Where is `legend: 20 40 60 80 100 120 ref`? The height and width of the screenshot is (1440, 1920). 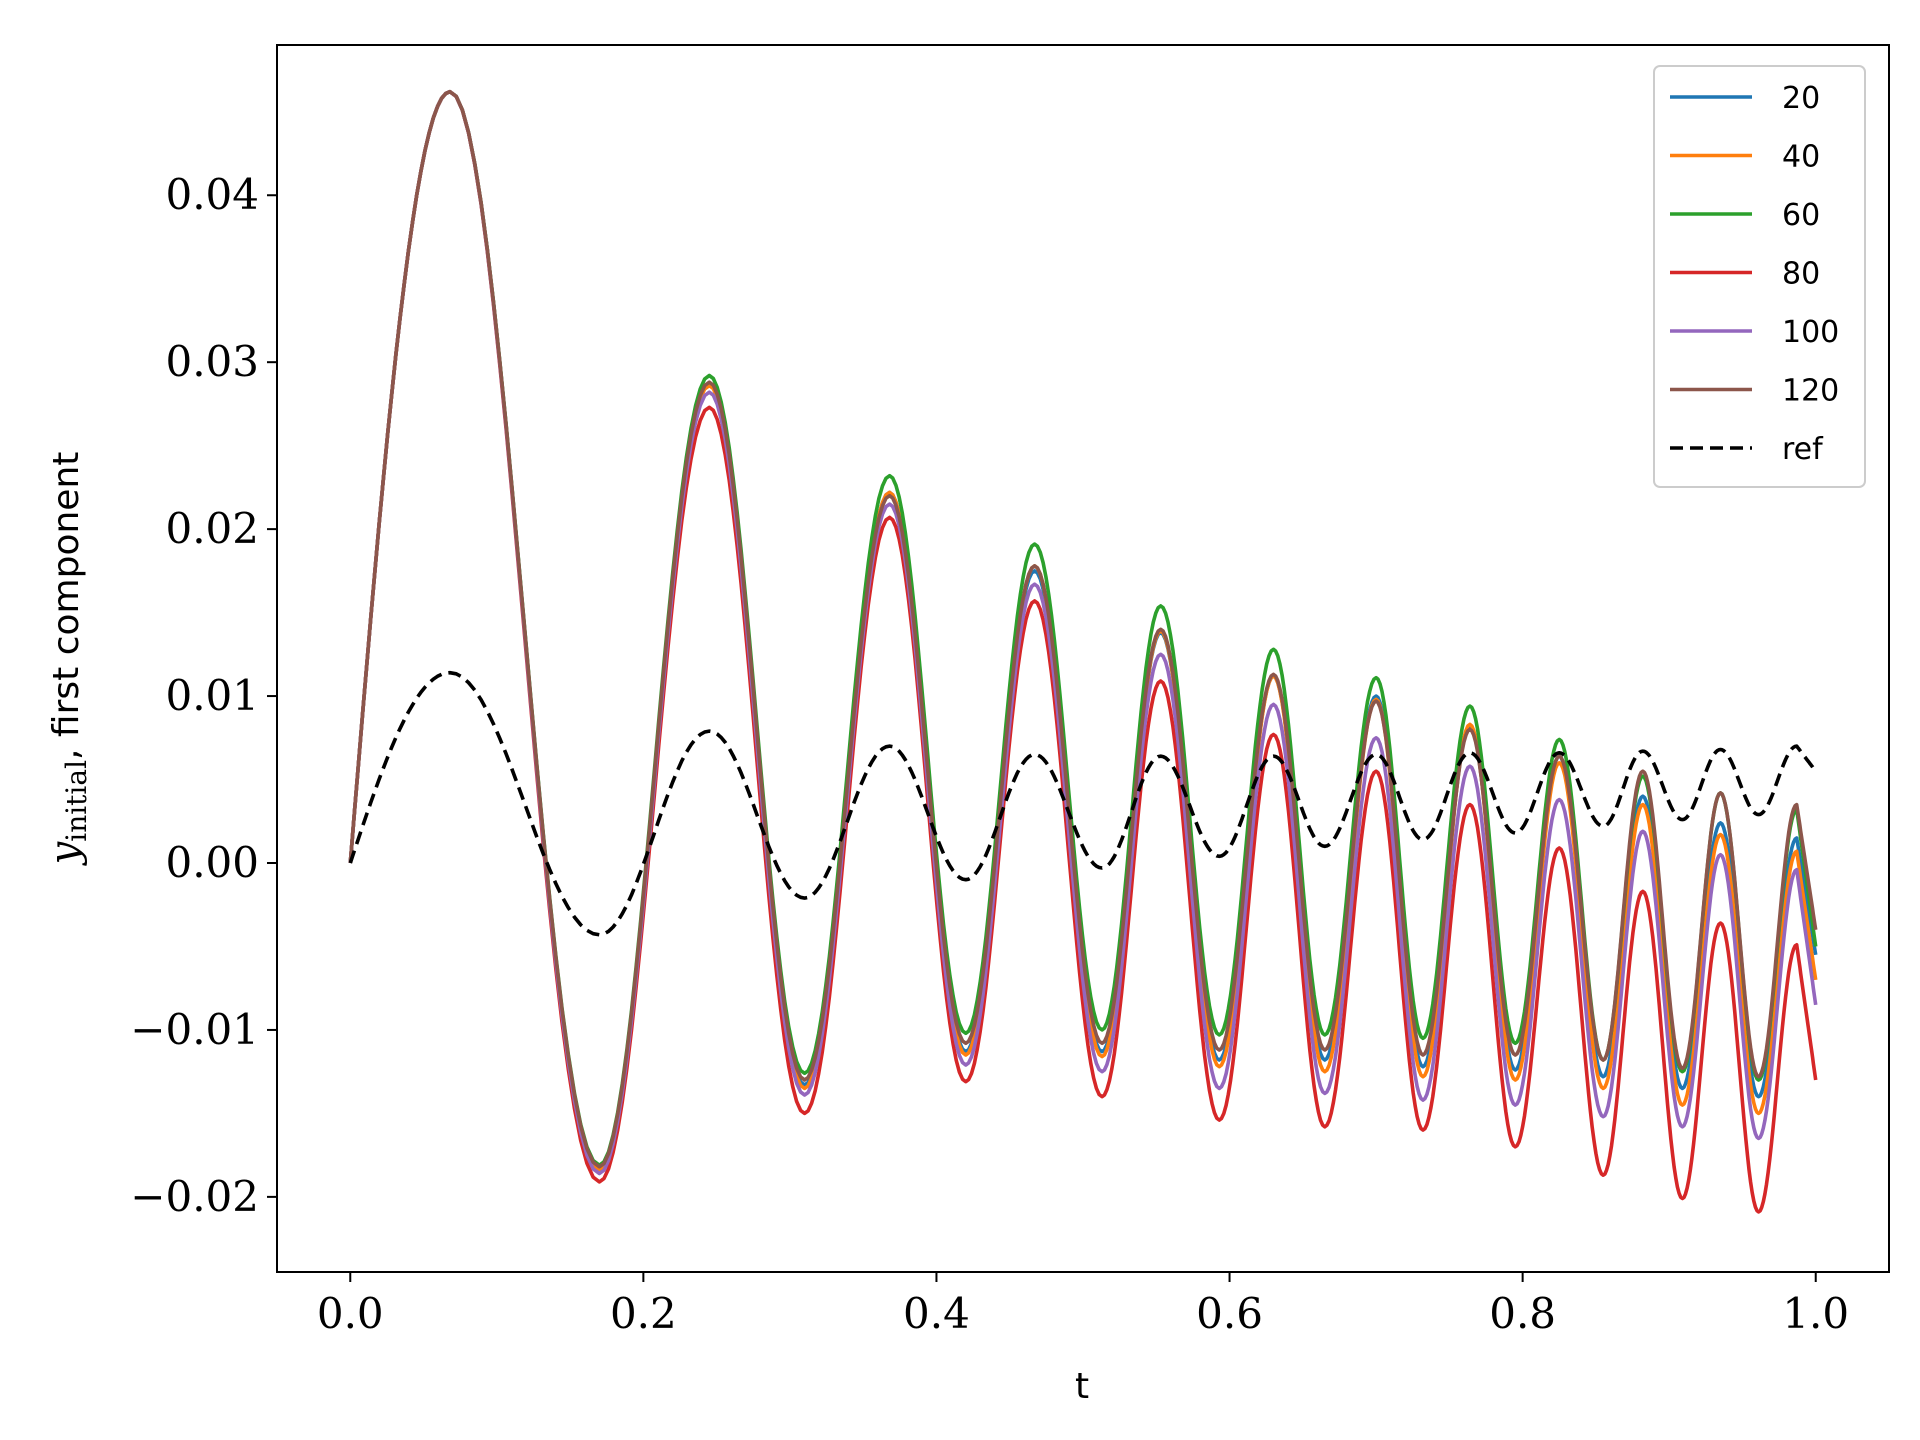 legend: 20 40 60 80 100 120 ref is located at coordinates (1759, 276).